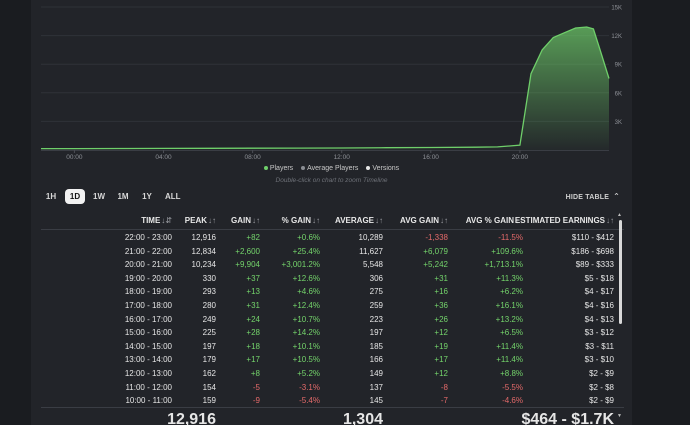  I want to click on cell-avg-percent-gain: +1,713.1%, so click(503, 265).